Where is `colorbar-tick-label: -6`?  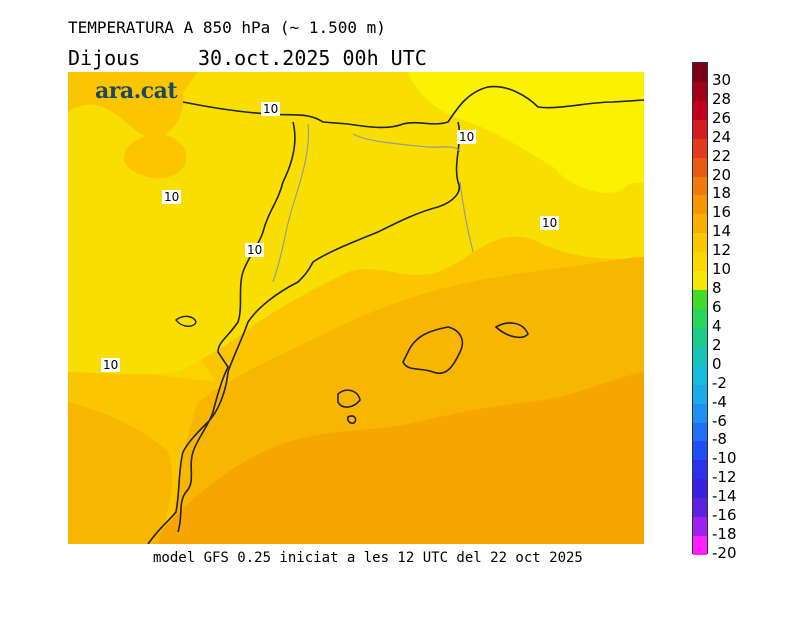 colorbar-tick-label: -6 is located at coordinates (719, 420).